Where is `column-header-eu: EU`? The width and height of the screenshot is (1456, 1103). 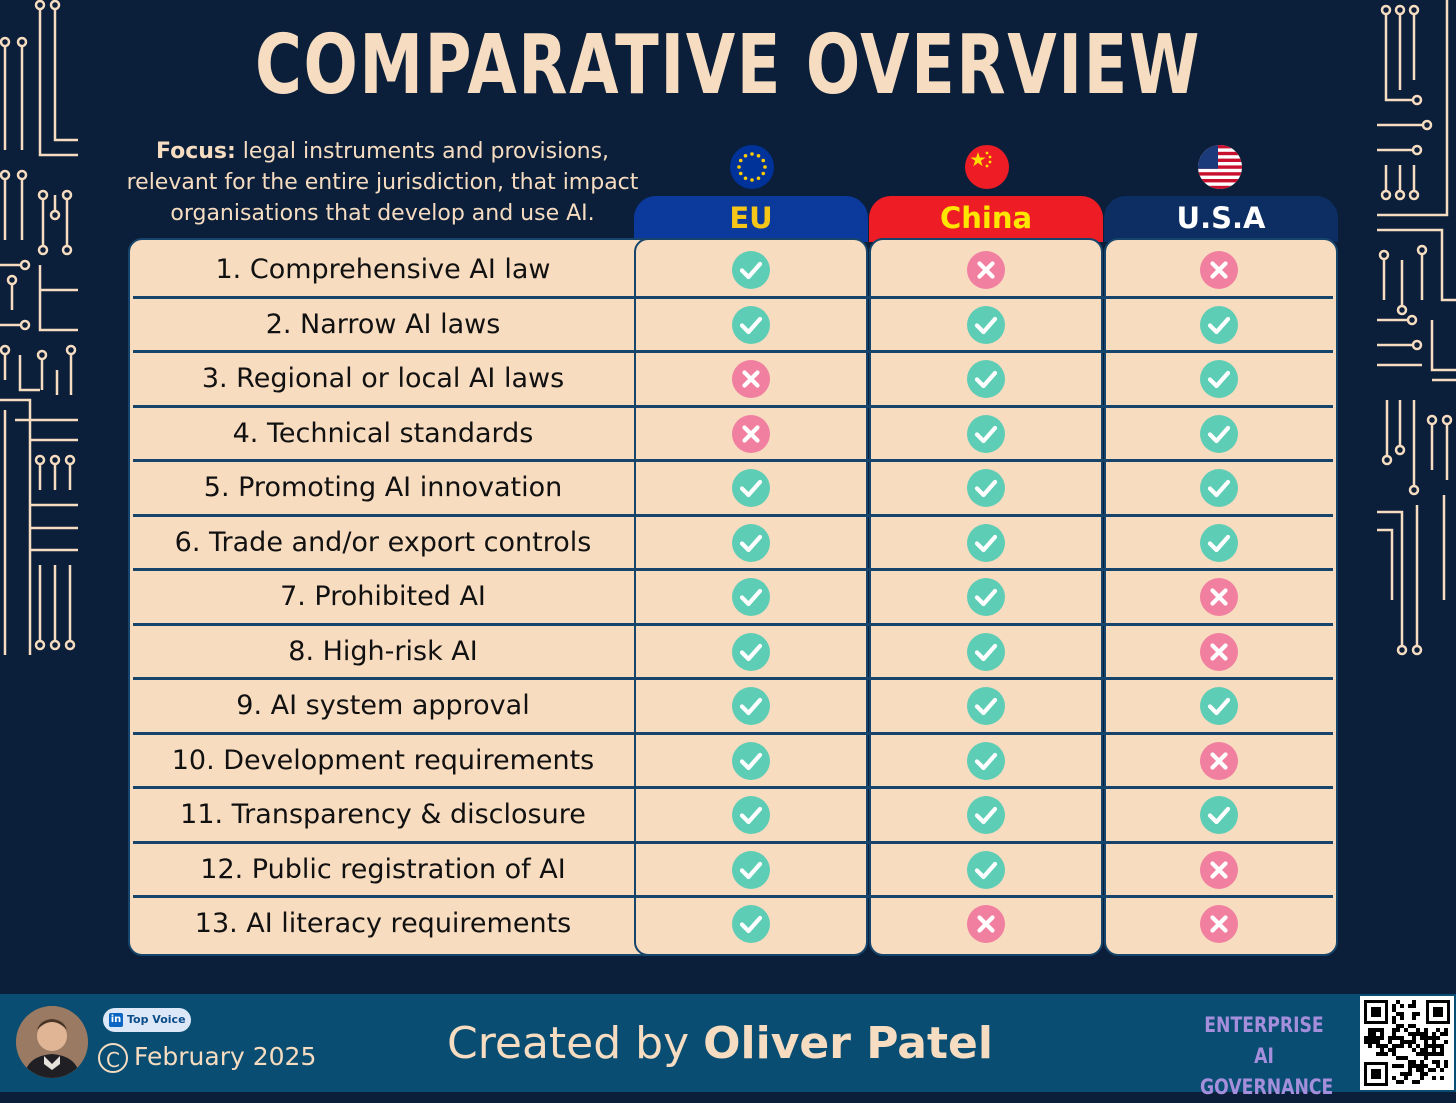
column-header-eu: EU is located at coordinates (751, 219).